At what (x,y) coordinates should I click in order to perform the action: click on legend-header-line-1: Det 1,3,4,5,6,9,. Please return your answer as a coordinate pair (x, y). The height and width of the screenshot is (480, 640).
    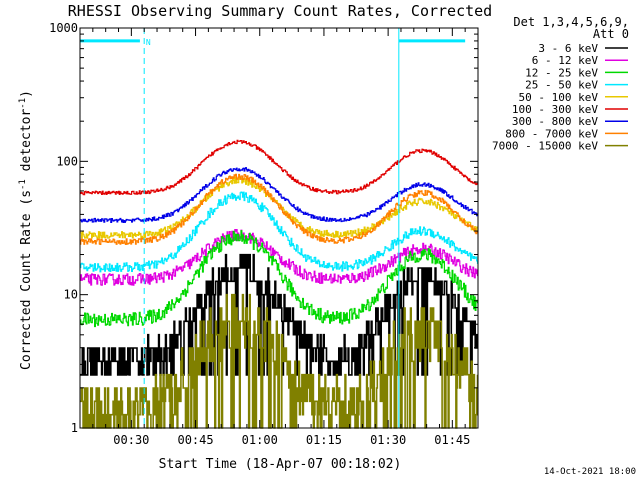
    Looking at the image, I should click on (571, 22).